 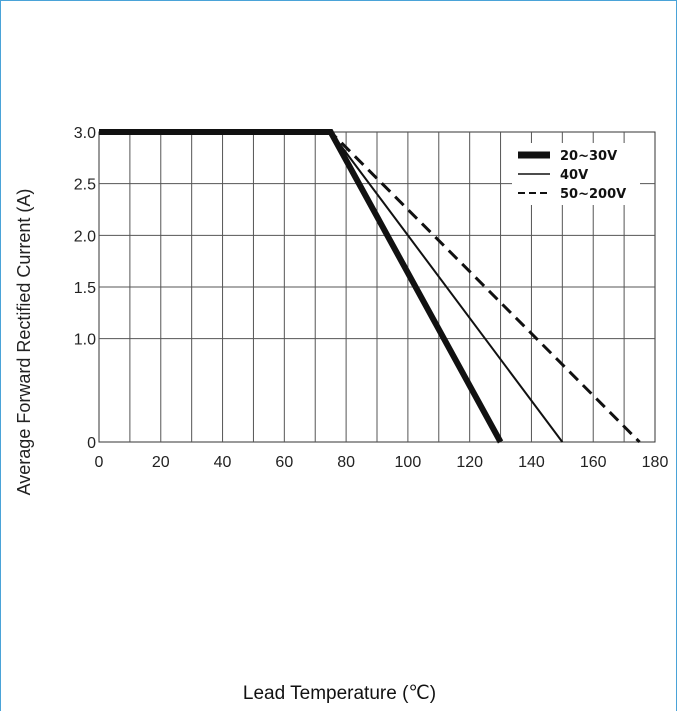 I want to click on x-tick-label: 100, so click(x=408, y=462).